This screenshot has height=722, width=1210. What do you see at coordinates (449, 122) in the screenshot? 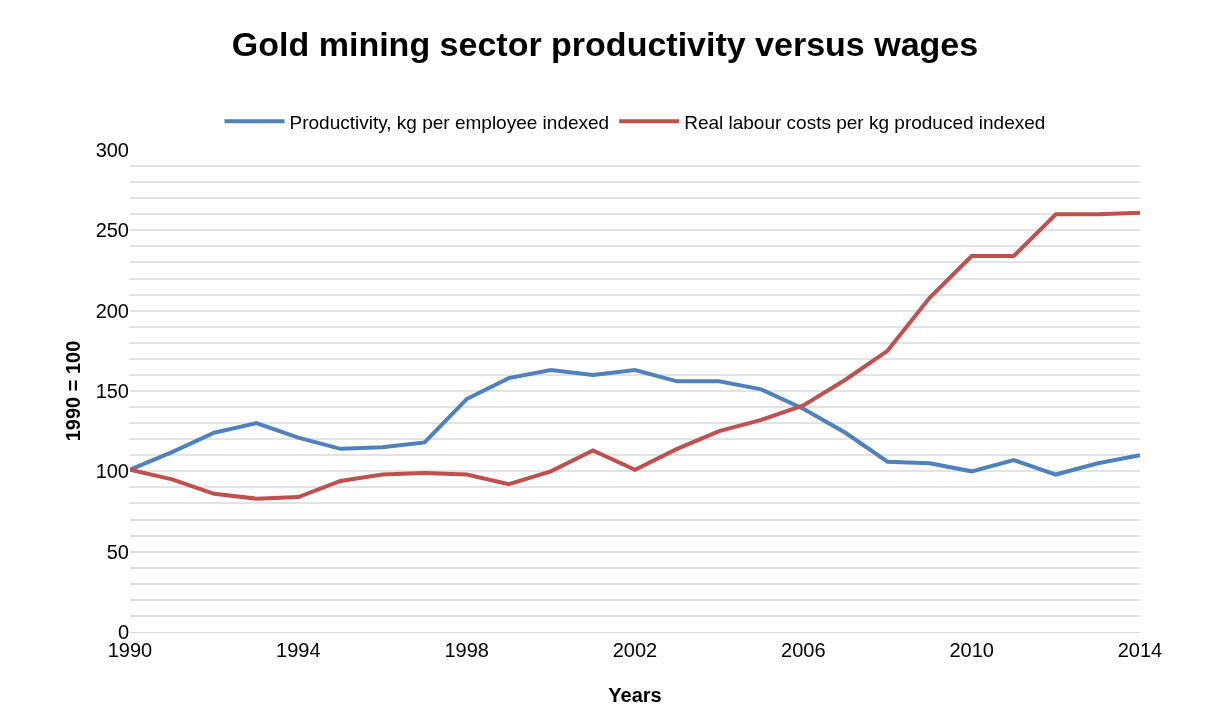
I see `legend-label: Productivity, kg per employee indexed` at bounding box center [449, 122].